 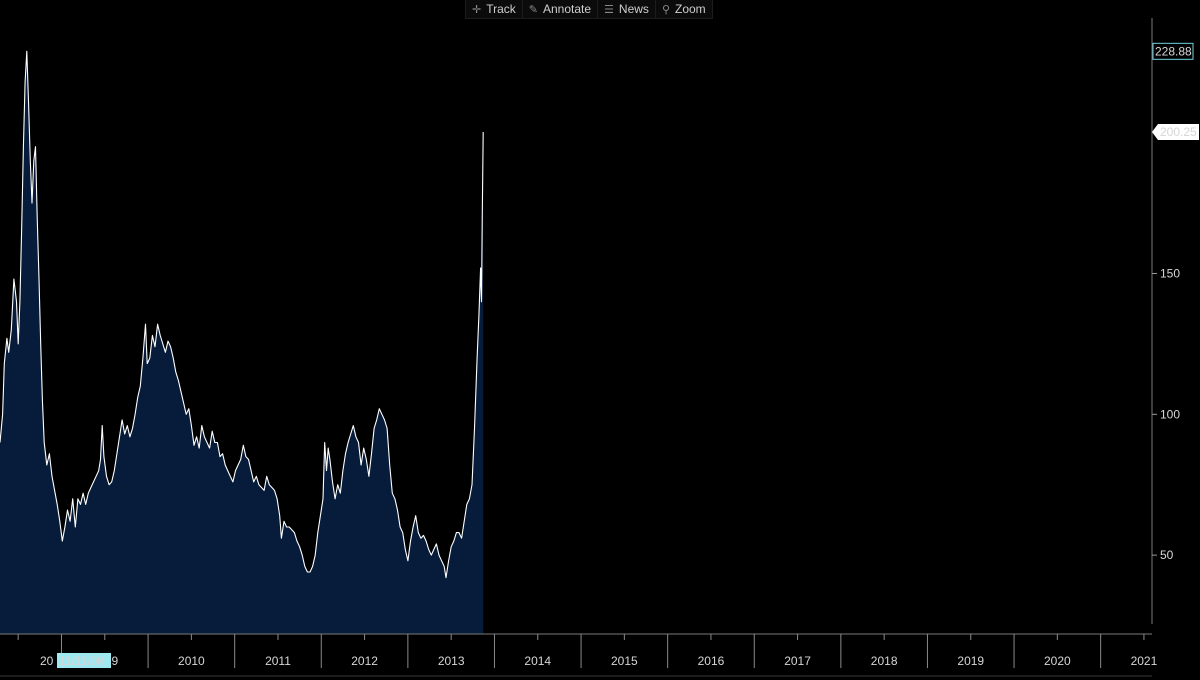 I want to click on last-value-tag, so click(x=1175, y=131).